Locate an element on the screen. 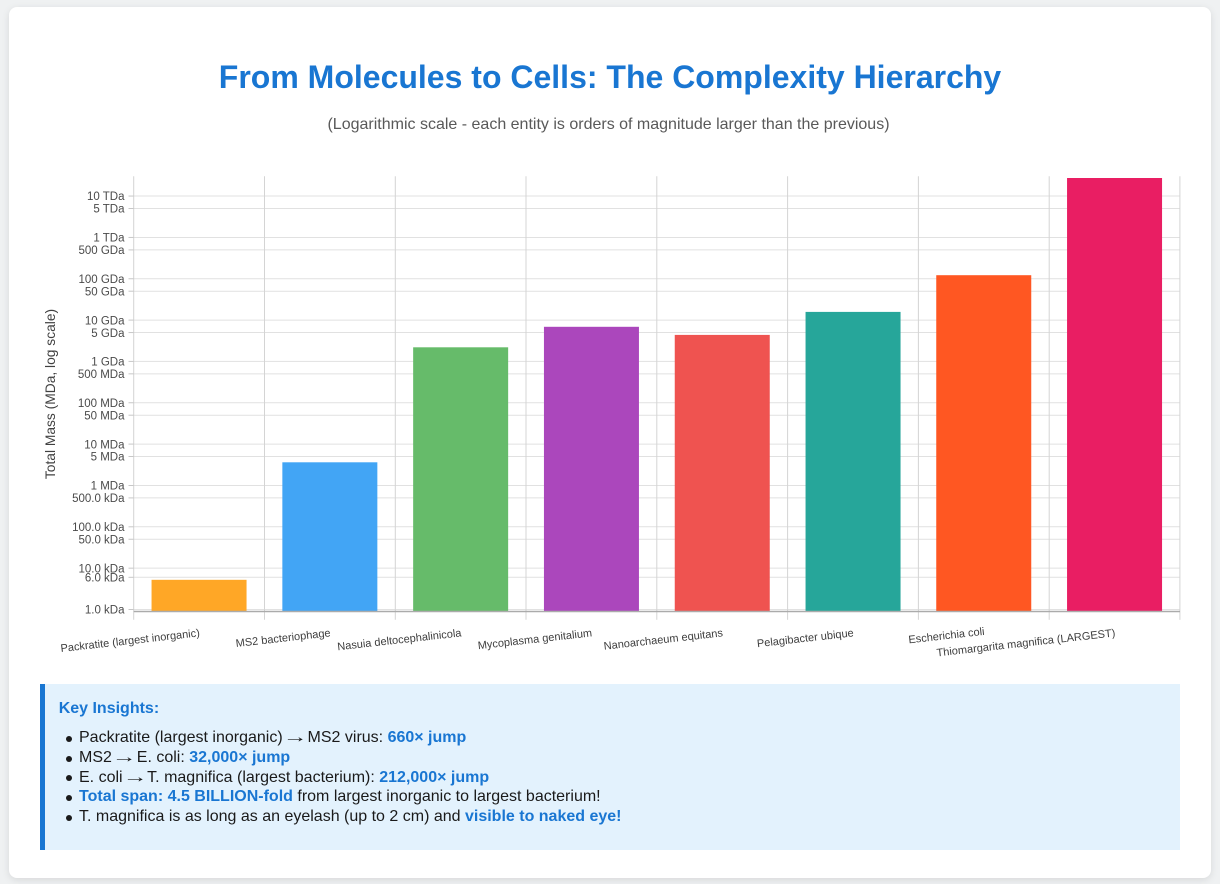  svg-text: 6.0 kDa is located at coordinates (105, 579).